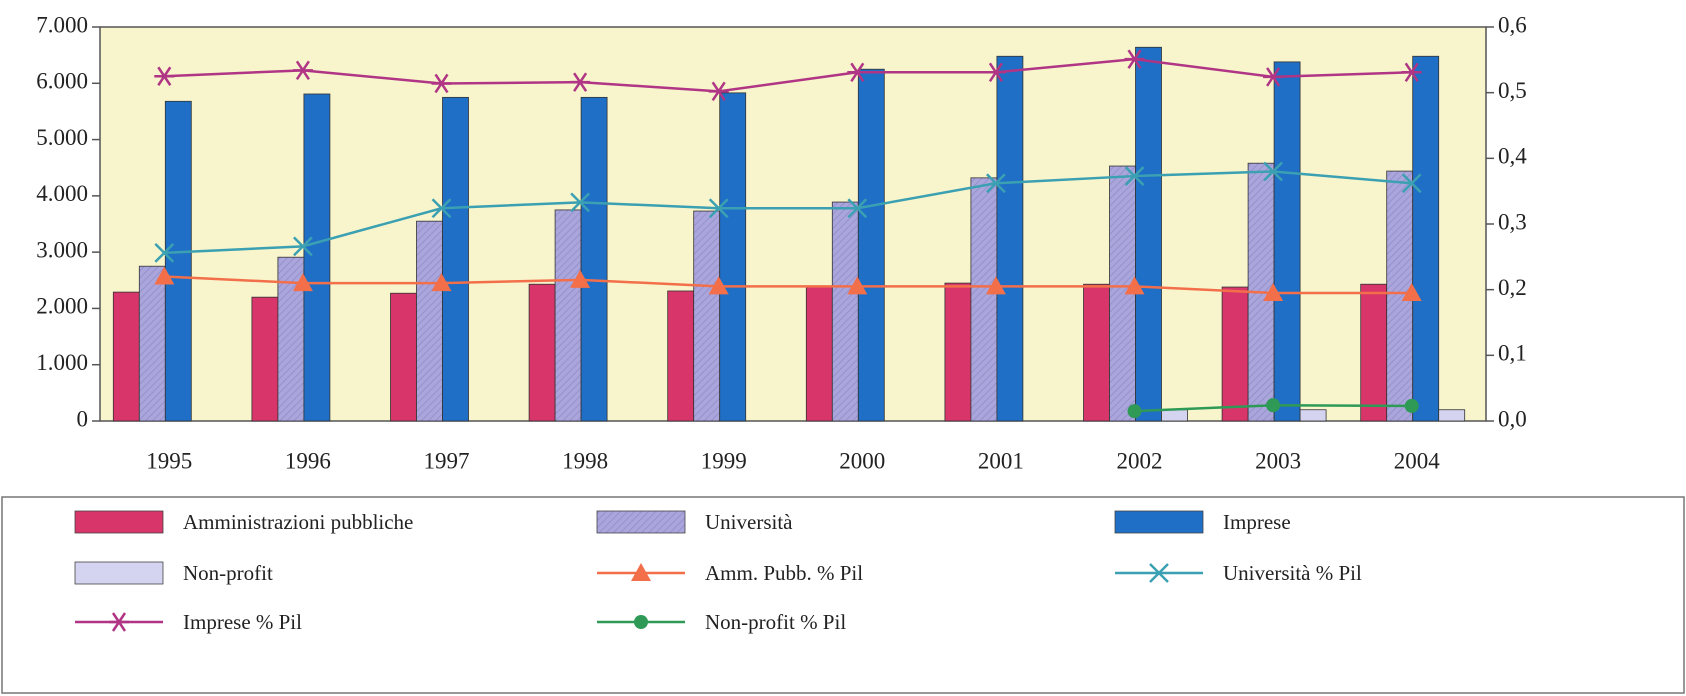 The image size is (1686, 696). I want to click on x-tick-label: 1999, so click(724, 460).